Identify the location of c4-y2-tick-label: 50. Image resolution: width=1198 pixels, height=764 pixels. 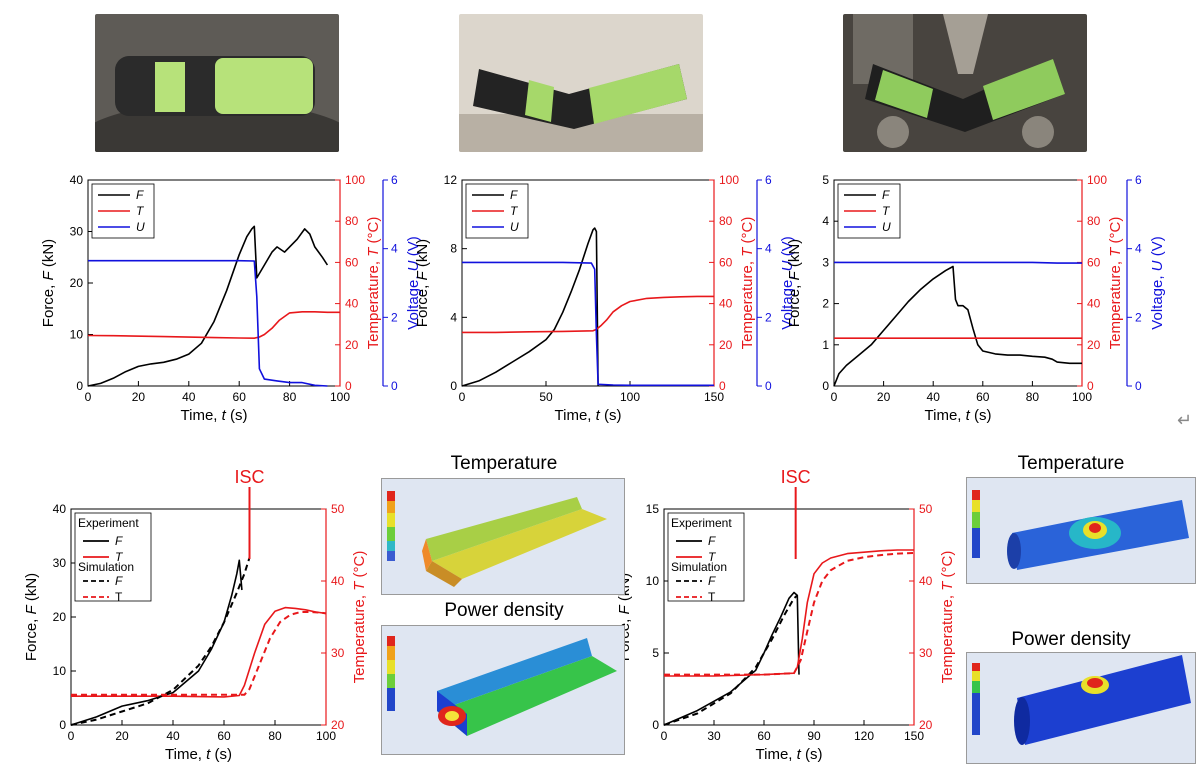
(338, 509).